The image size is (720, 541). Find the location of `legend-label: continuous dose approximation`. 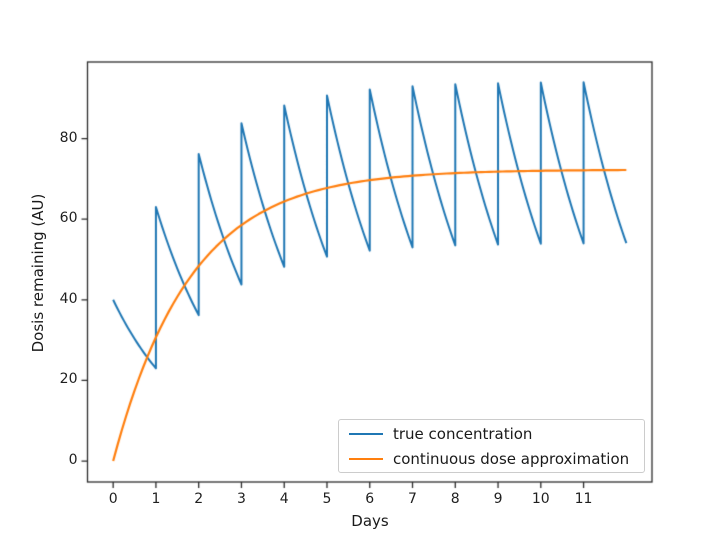

legend-label: continuous dose approximation is located at coordinates (511, 458).